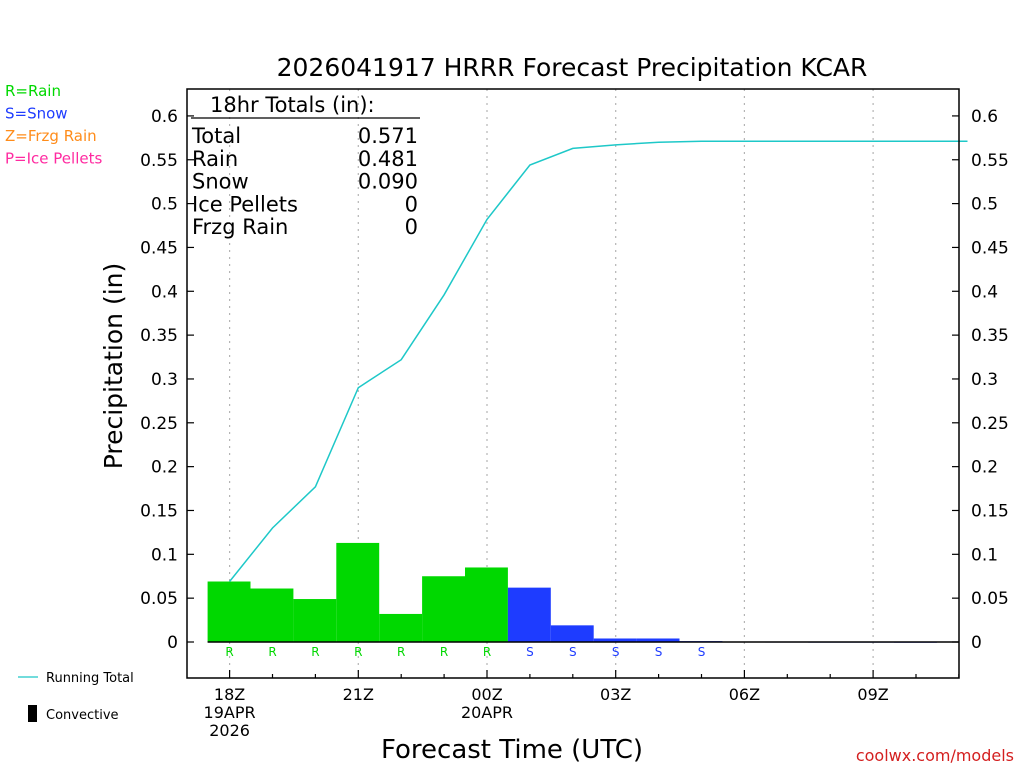 The image size is (1024, 768). Describe the element at coordinates (159, 336) in the screenshot. I see `y-tick-label-left: 0.35` at that location.